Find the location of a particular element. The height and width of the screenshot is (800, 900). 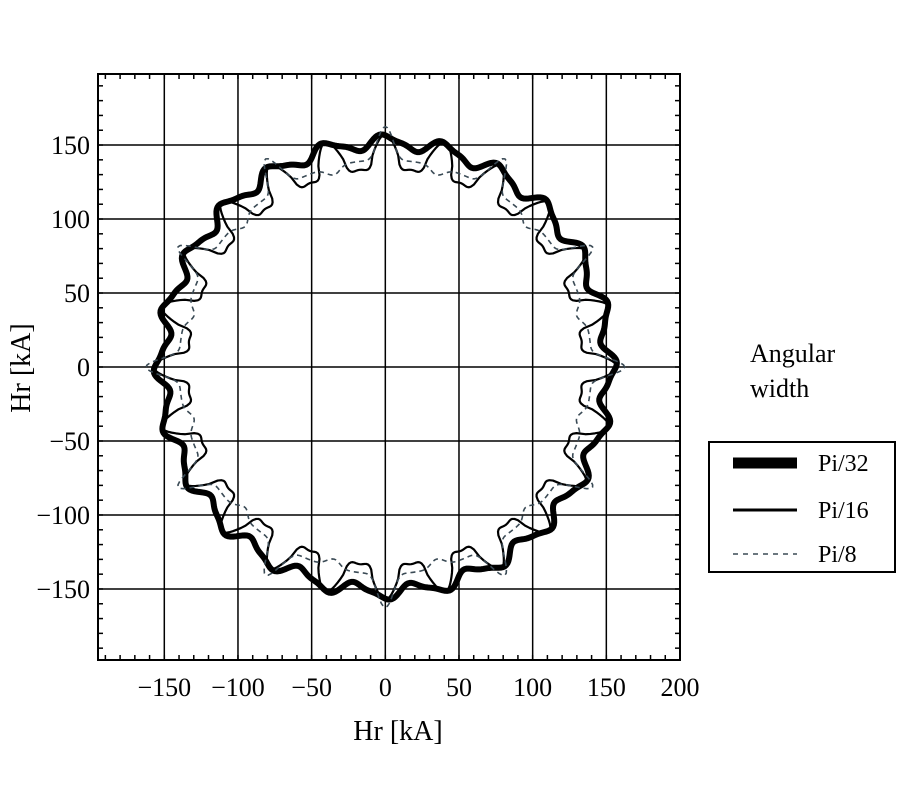

x-tick-label: 0 is located at coordinates (385, 687).